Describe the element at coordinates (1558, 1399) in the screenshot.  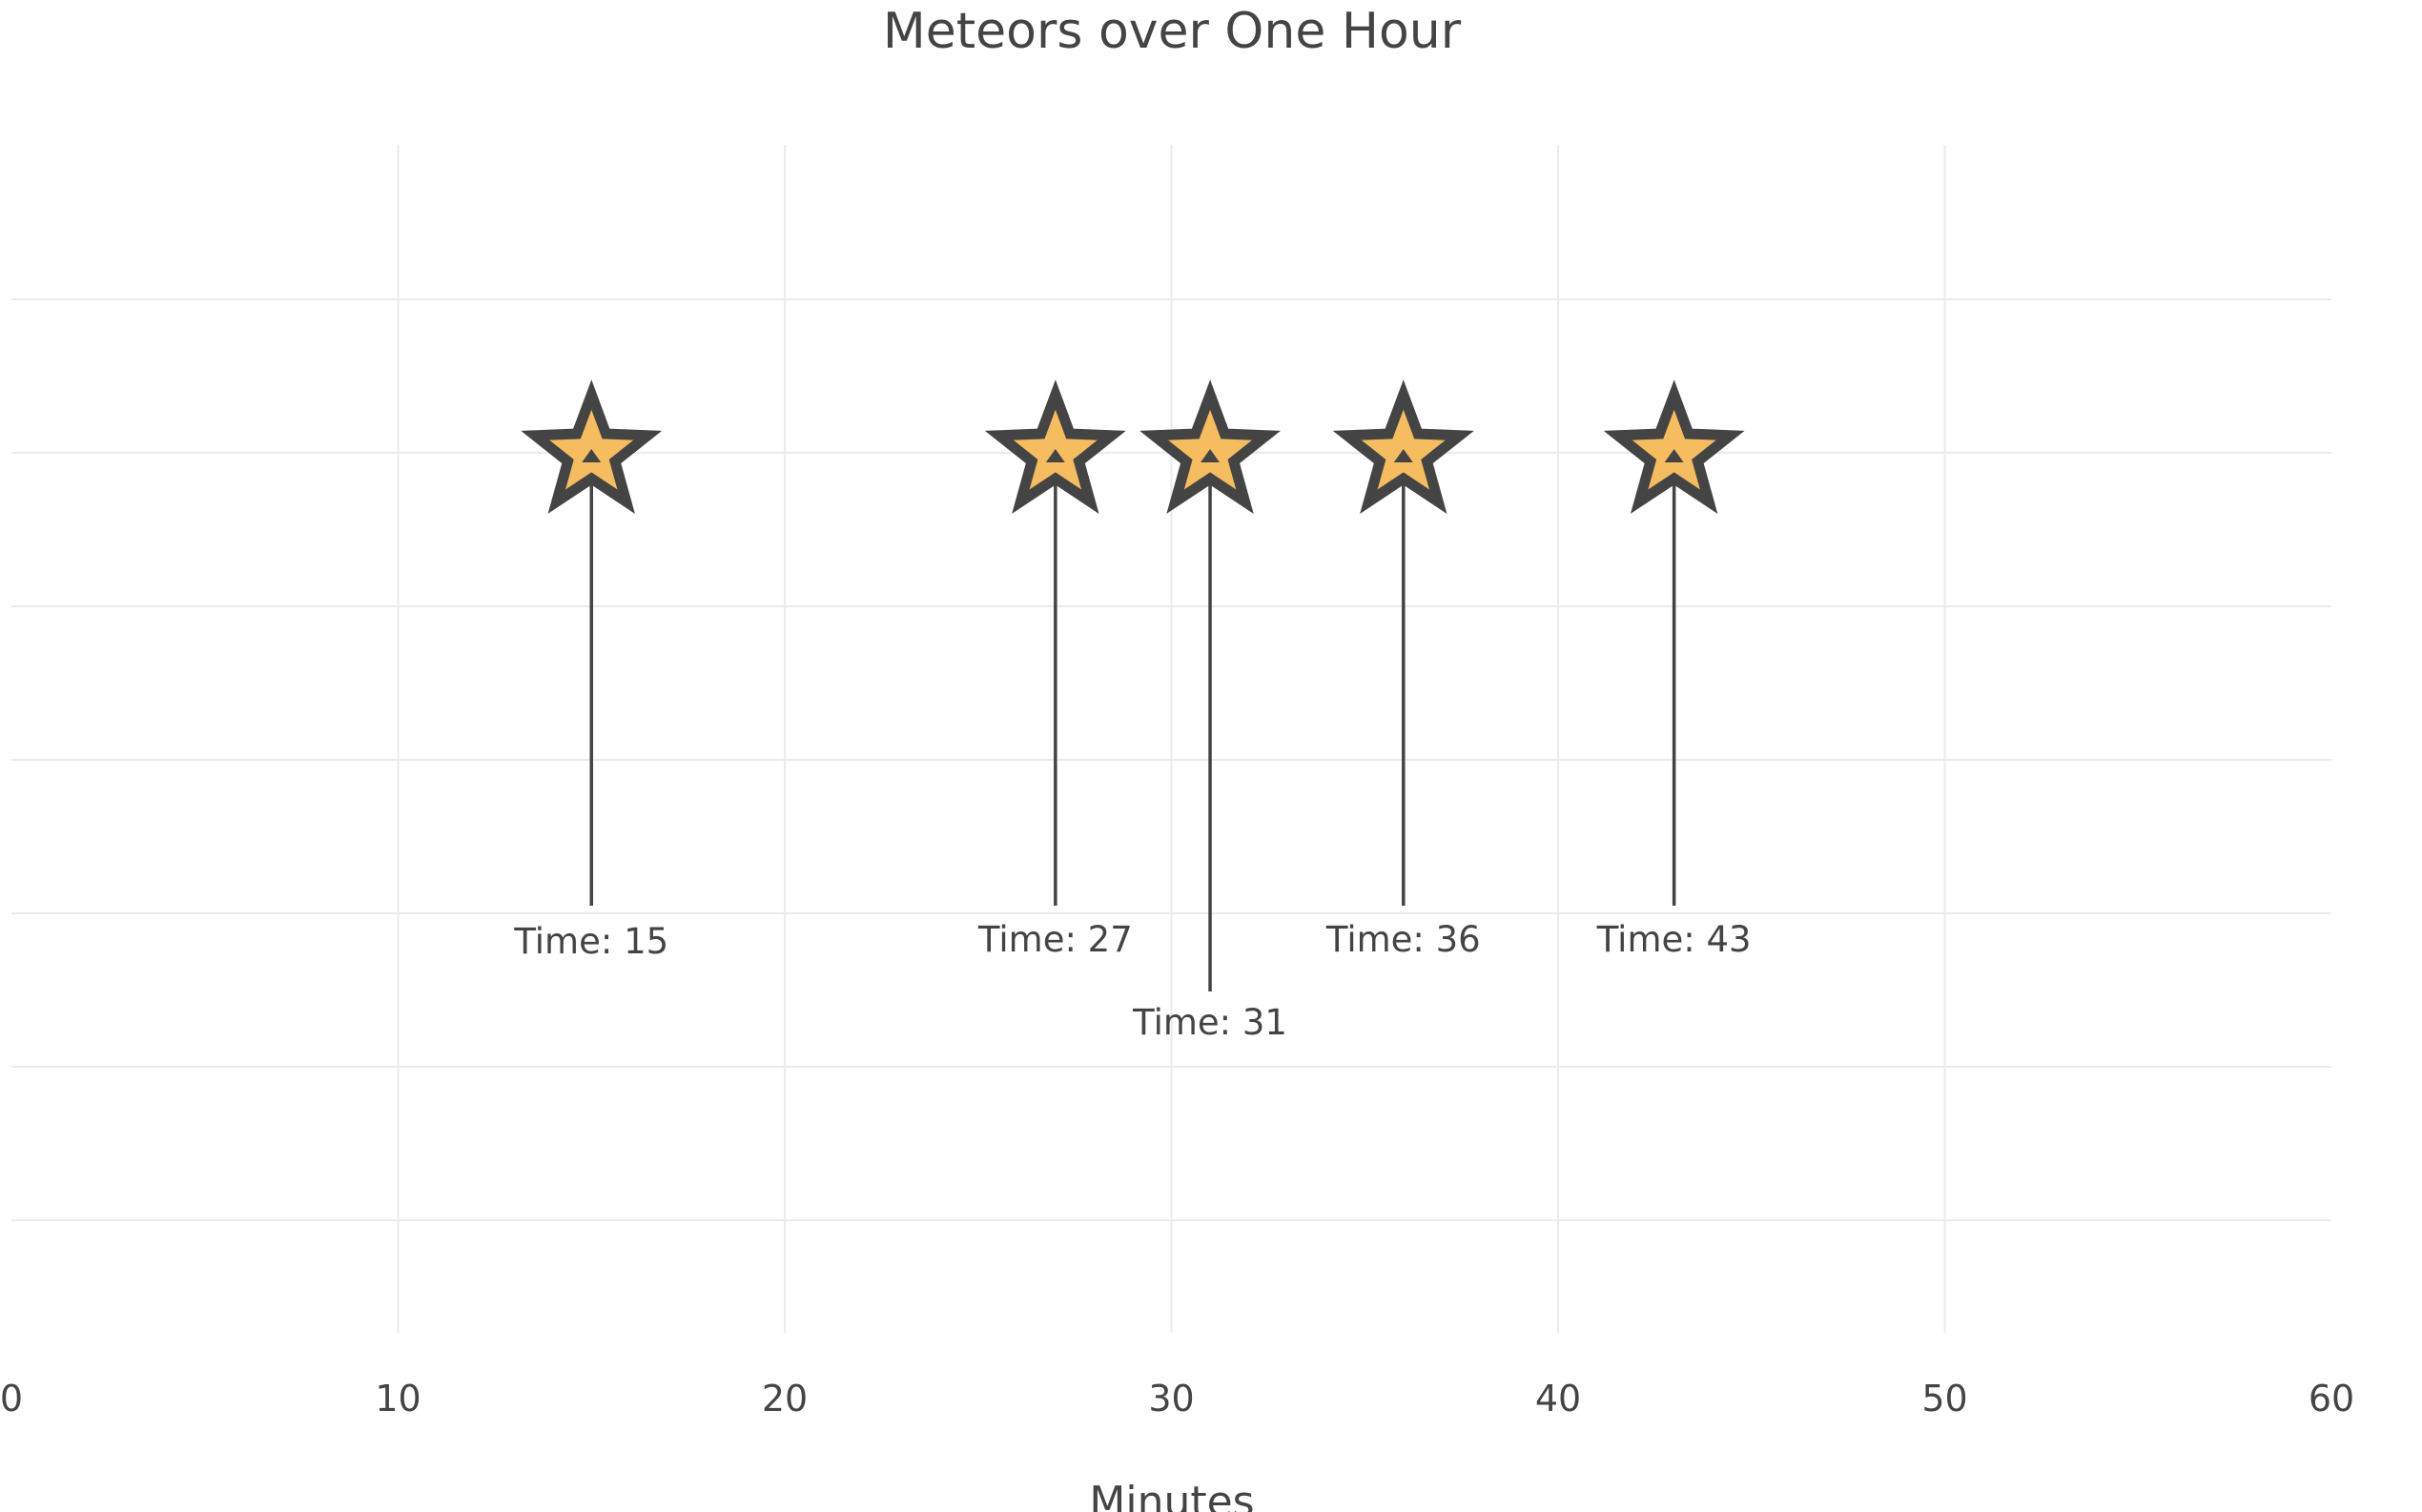
I see `x-tick-label: 40` at that location.